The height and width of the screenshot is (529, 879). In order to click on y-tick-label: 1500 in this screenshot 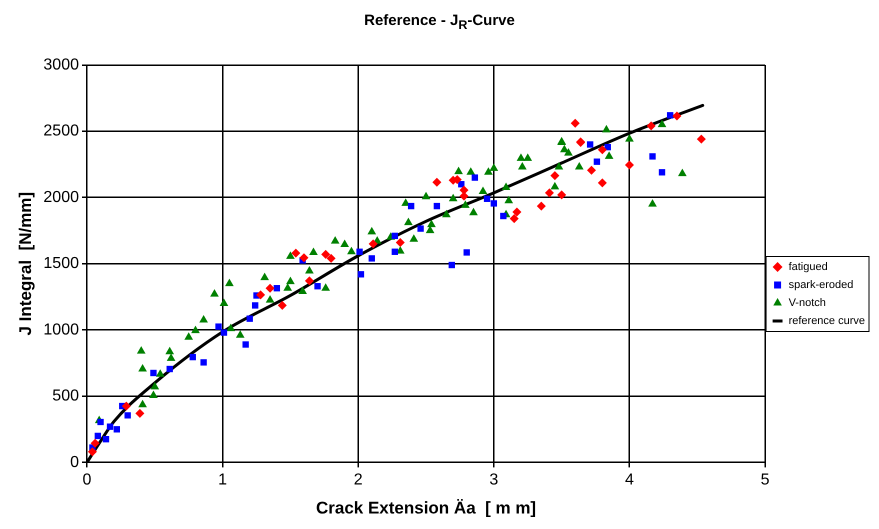, I will do `click(61, 263)`.